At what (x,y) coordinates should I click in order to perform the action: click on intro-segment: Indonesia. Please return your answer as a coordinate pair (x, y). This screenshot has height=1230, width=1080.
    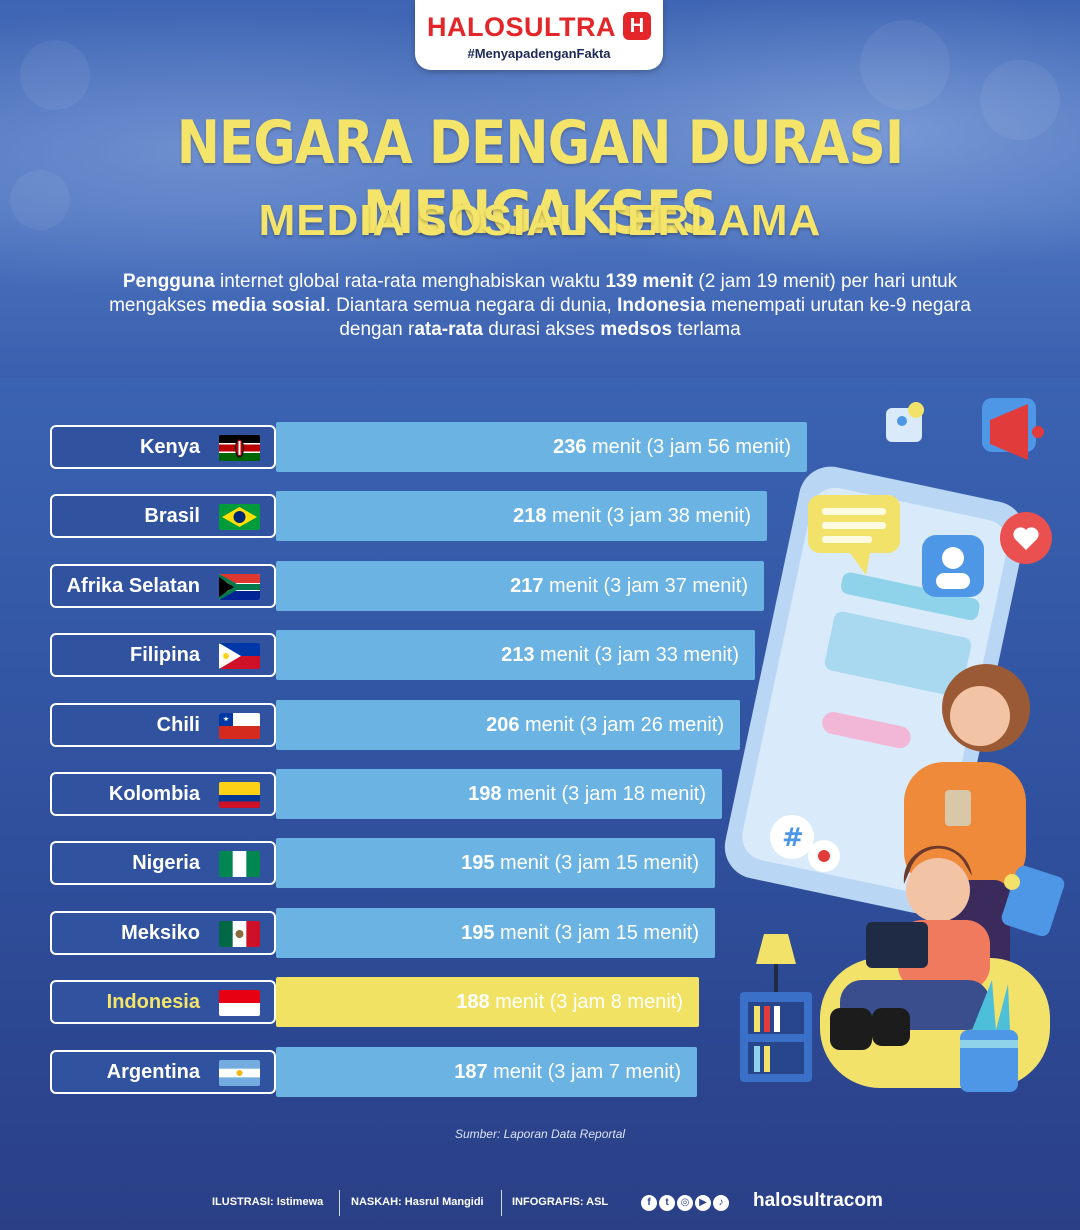
    Looking at the image, I should click on (661, 305).